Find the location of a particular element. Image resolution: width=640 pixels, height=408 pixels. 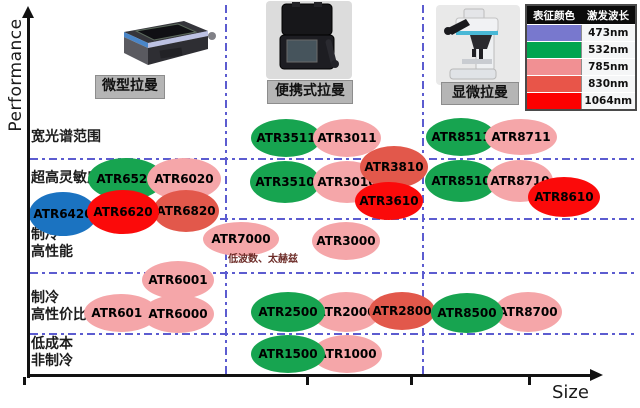

product-bubble-atr6420: ATR6420 is located at coordinates (63, 214).